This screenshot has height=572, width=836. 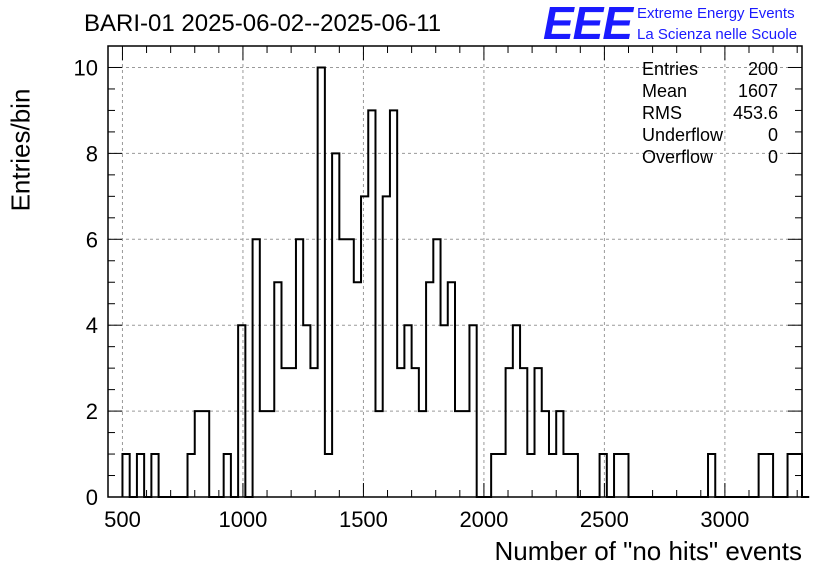 I want to click on y-tick-label: 6, so click(x=92, y=239).